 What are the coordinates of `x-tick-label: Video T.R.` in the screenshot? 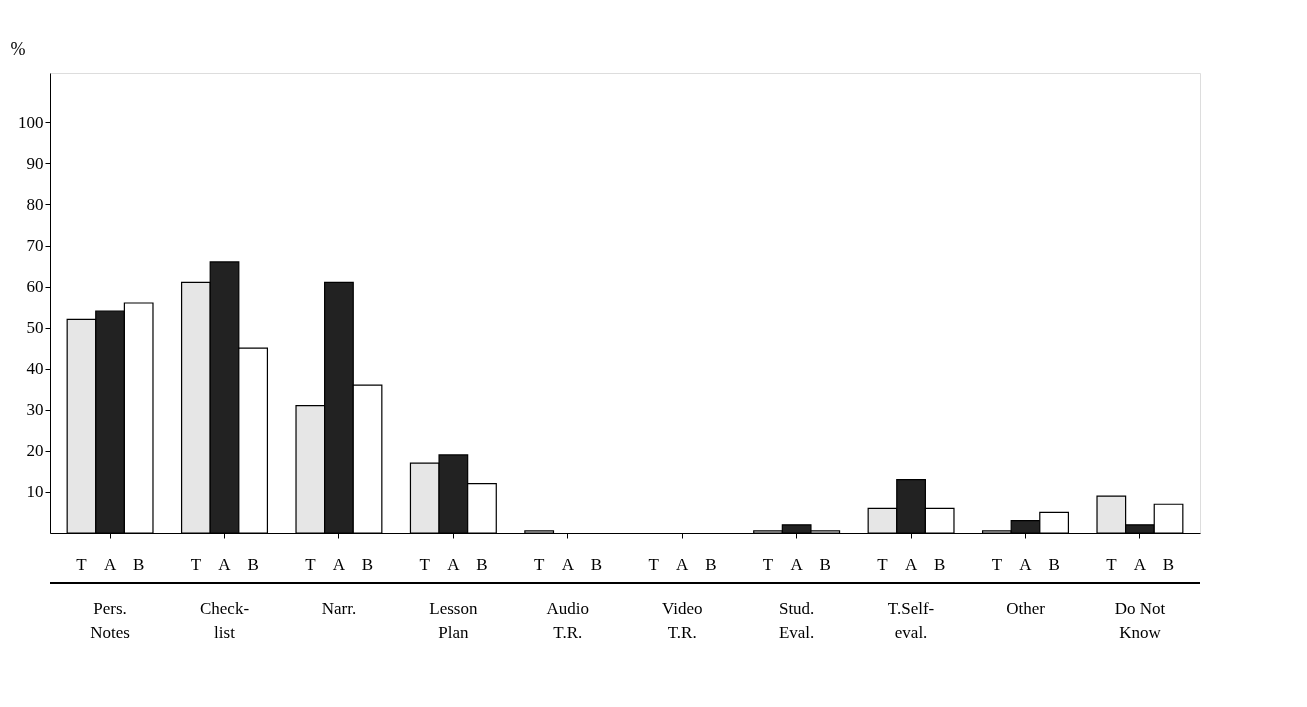 It's located at (682, 620).